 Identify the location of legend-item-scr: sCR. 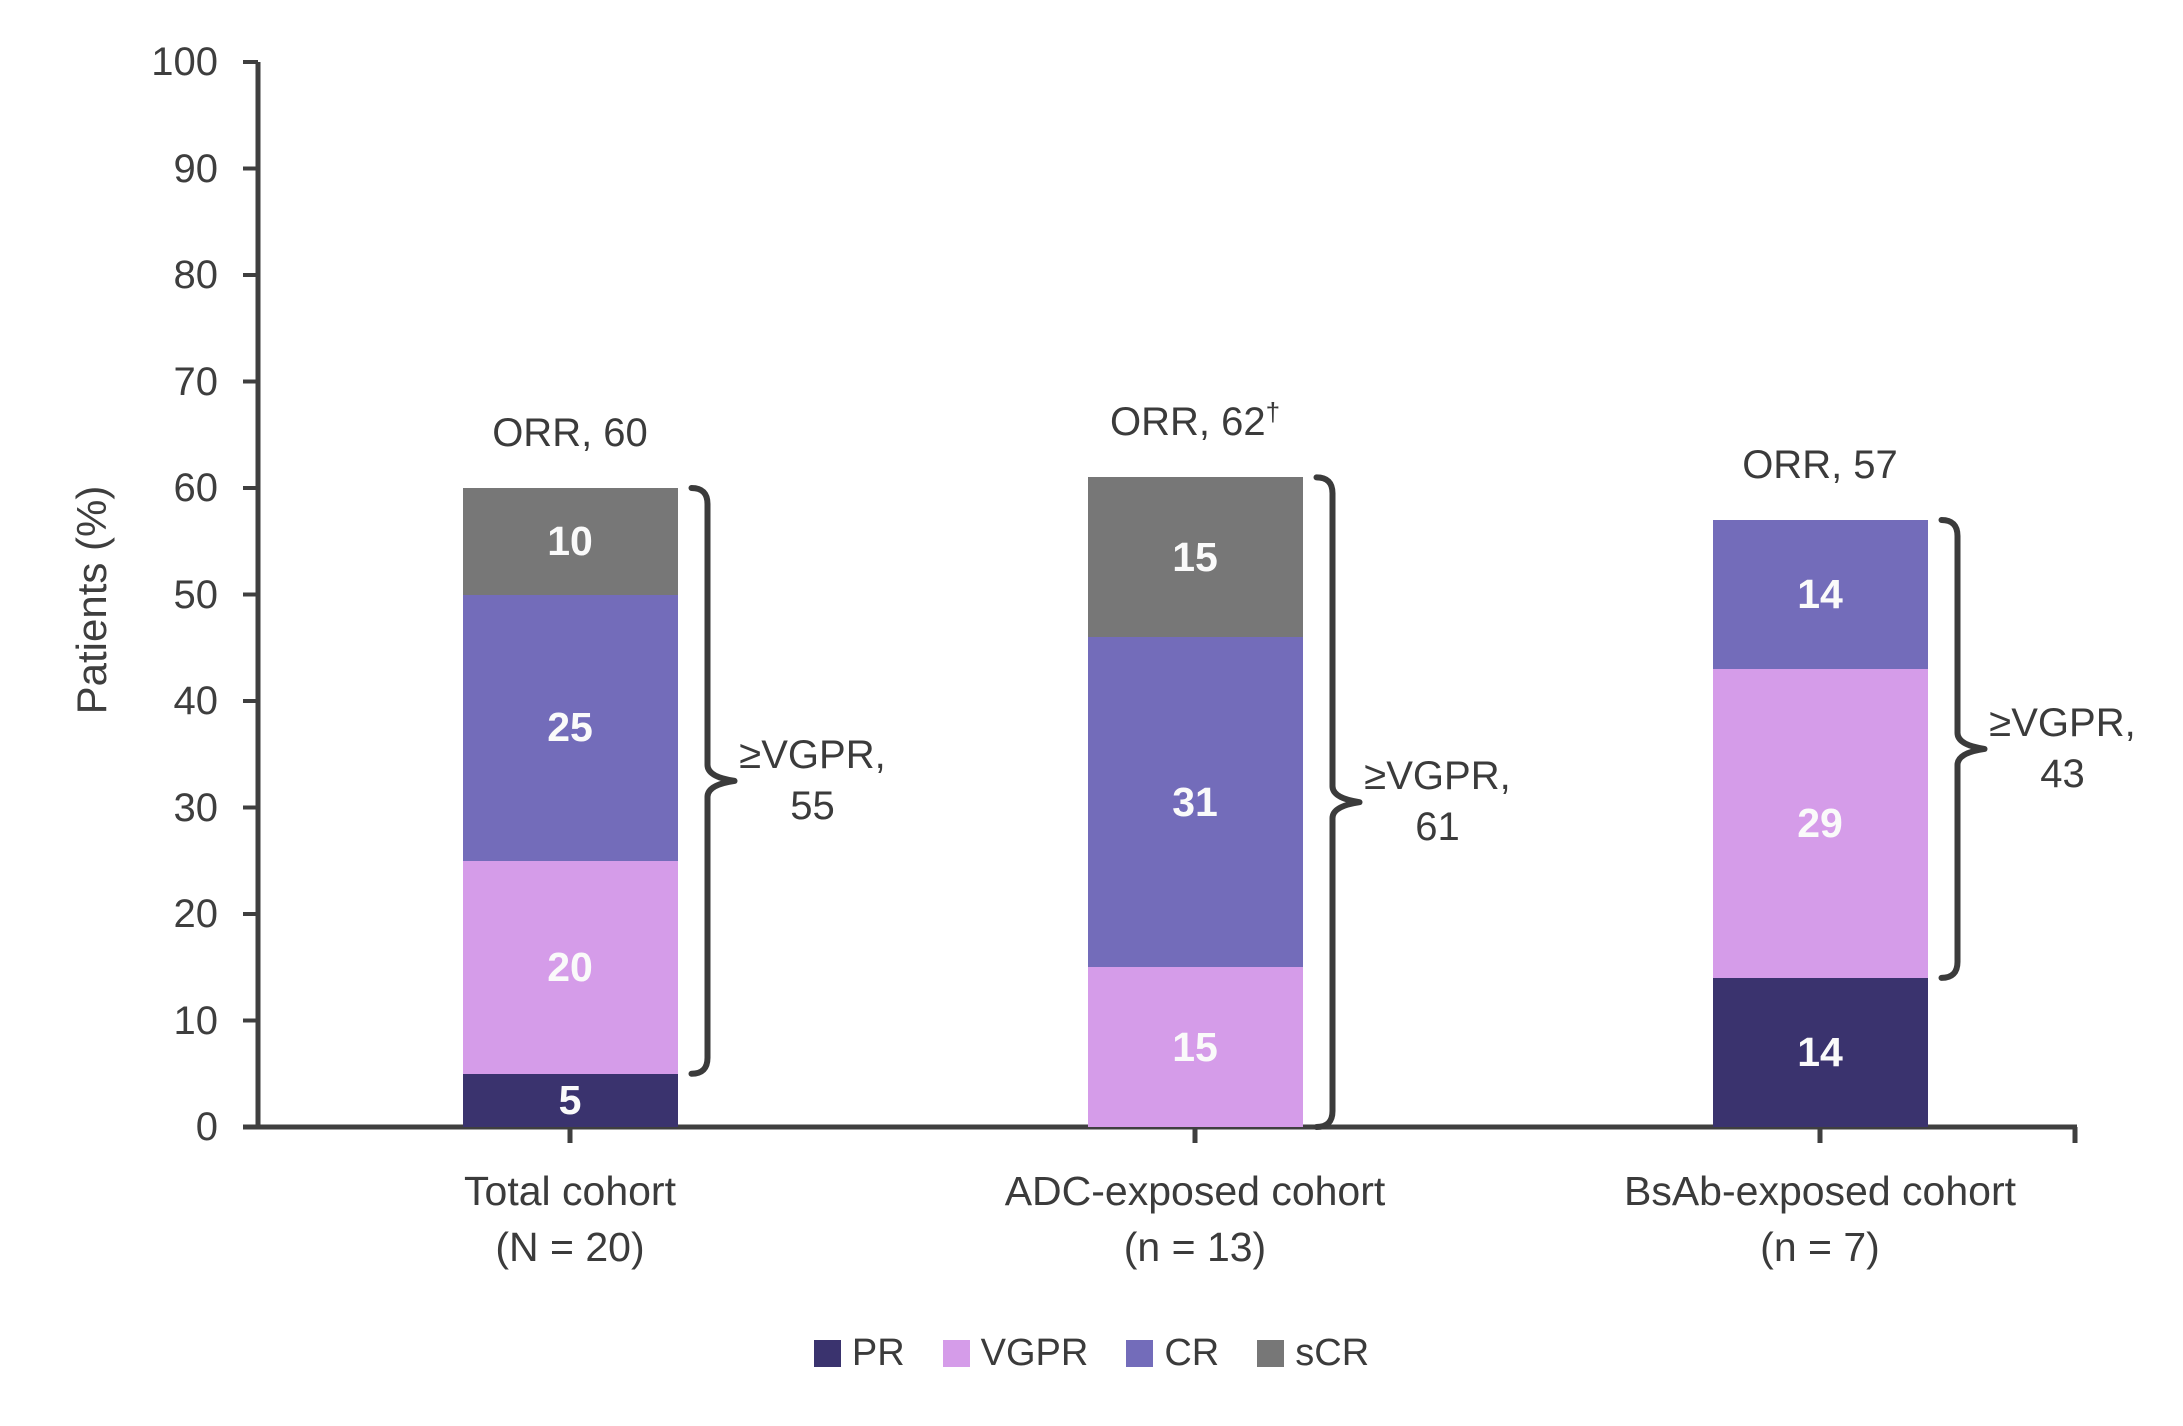
(1313, 1353).